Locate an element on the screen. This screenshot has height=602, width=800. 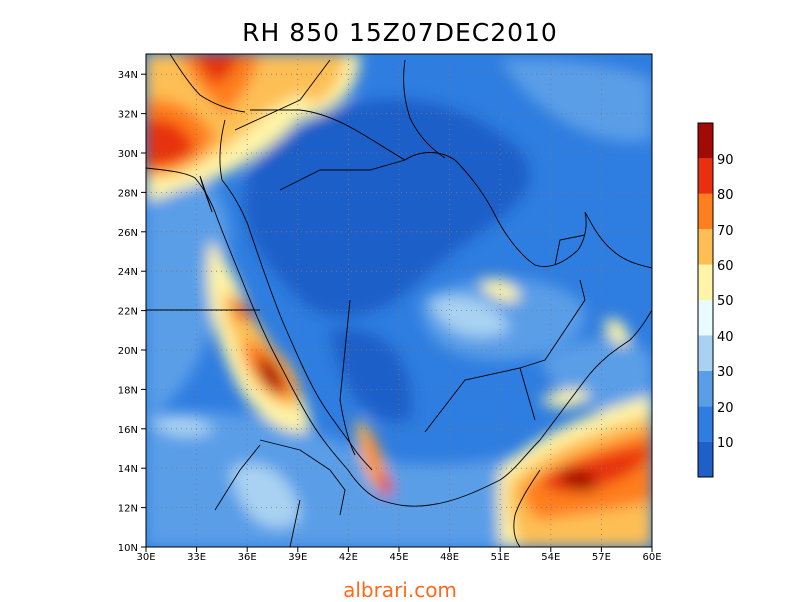
colorbar-label: 20 is located at coordinates (725, 408).